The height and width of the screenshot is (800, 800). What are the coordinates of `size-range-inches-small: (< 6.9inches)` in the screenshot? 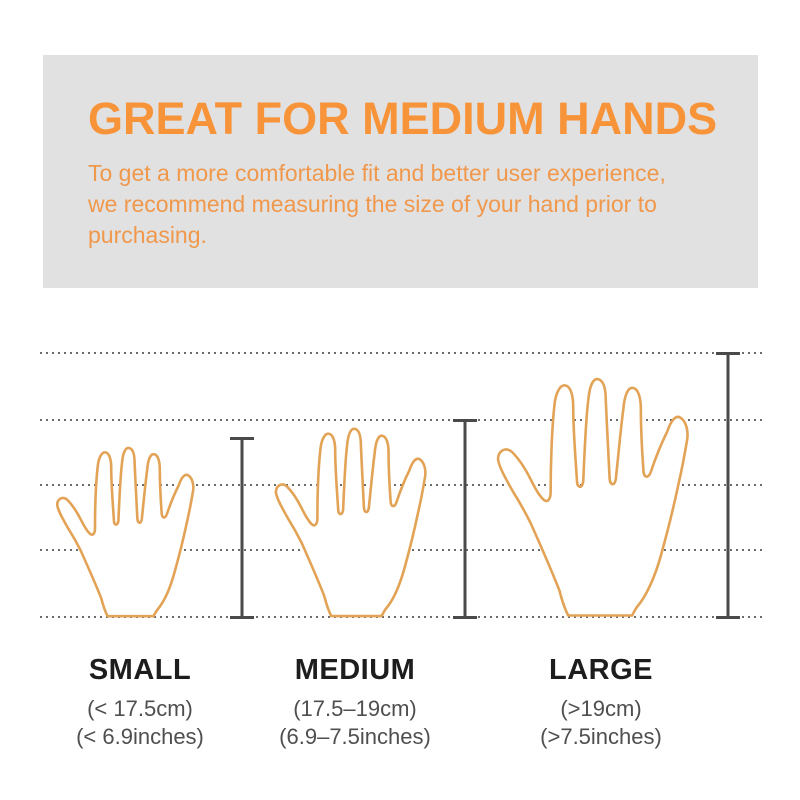 It's located at (140, 736).